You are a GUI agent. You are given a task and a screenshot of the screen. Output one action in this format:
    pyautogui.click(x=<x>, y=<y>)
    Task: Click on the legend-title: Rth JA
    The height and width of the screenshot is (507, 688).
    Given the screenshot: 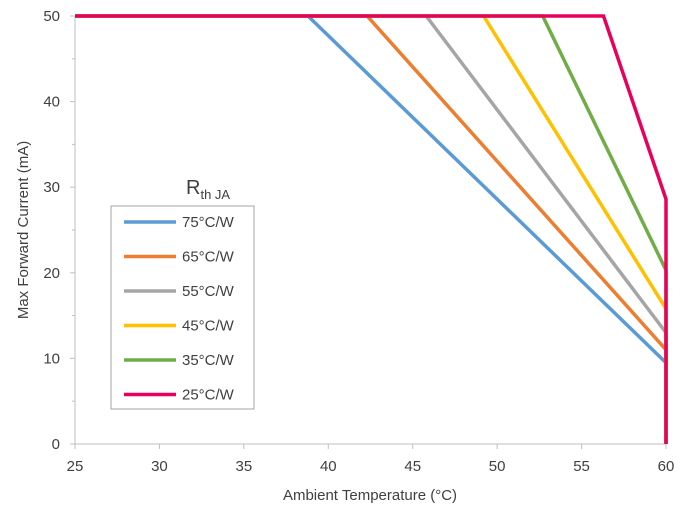 What is the action you would take?
    pyautogui.click(x=208, y=189)
    